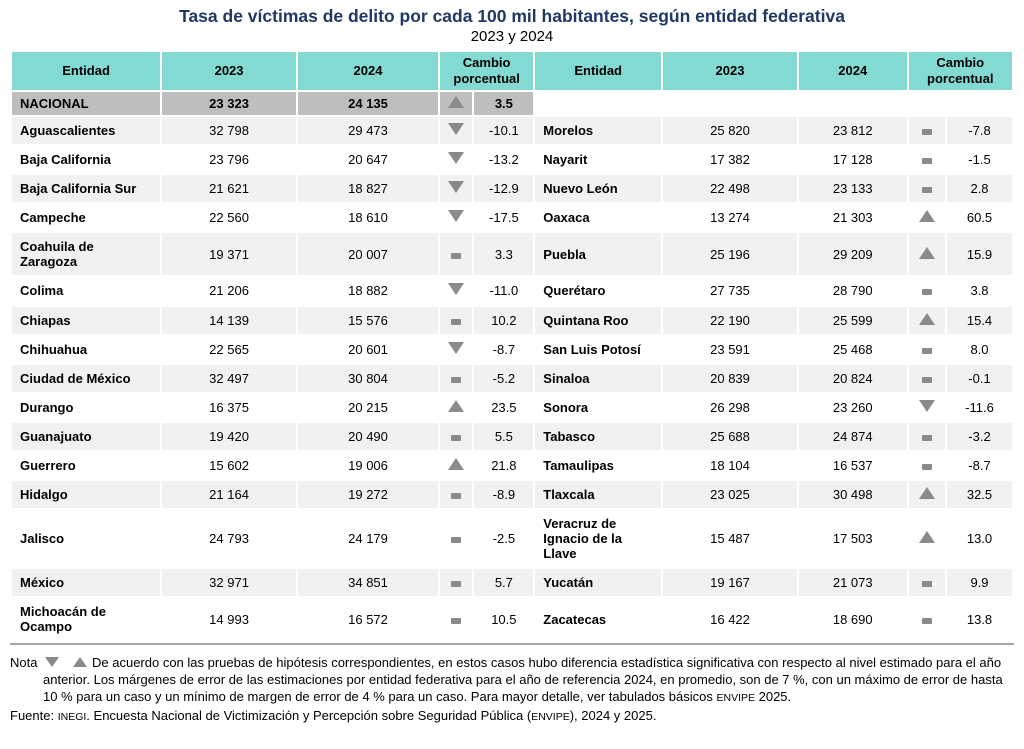  Describe the element at coordinates (730, 291) in the screenshot. I see `value-2023: 27 735` at that location.